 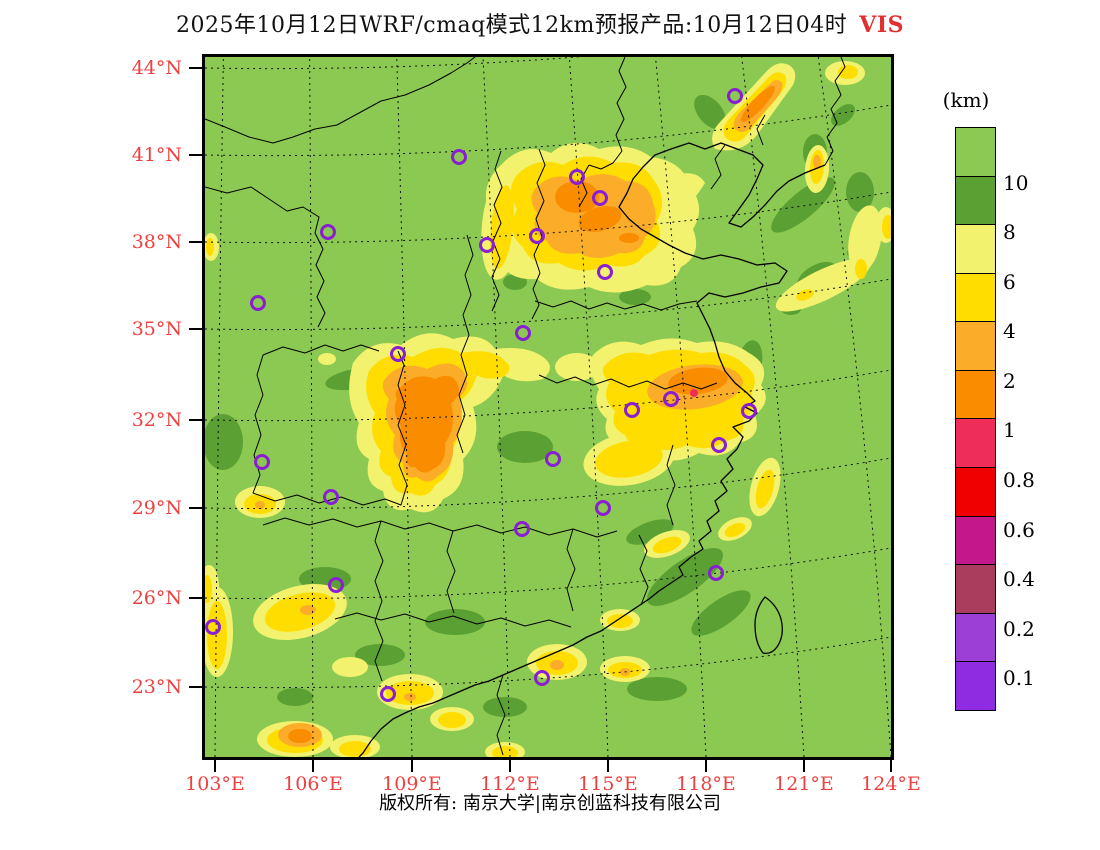 I want to click on title-product-code: VIS, so click(x=882, y=25).